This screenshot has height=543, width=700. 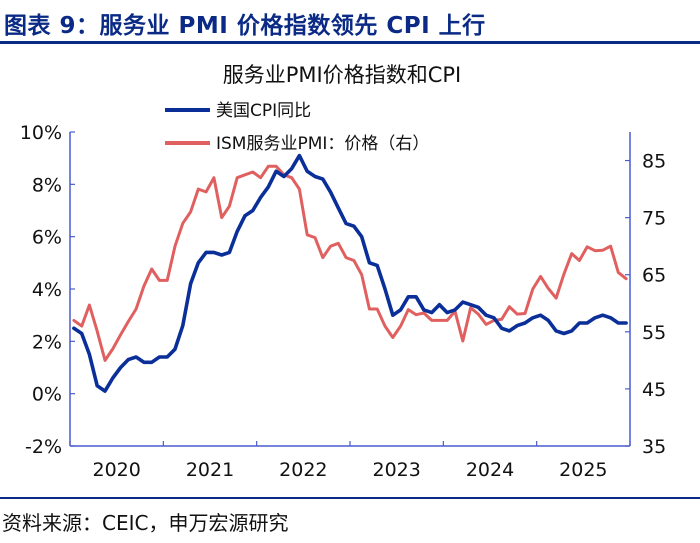 I want to click on figure-header: 图表 9：服务业 PMI 价格指数领先 CPI 上行, so click(x=350, y=22).